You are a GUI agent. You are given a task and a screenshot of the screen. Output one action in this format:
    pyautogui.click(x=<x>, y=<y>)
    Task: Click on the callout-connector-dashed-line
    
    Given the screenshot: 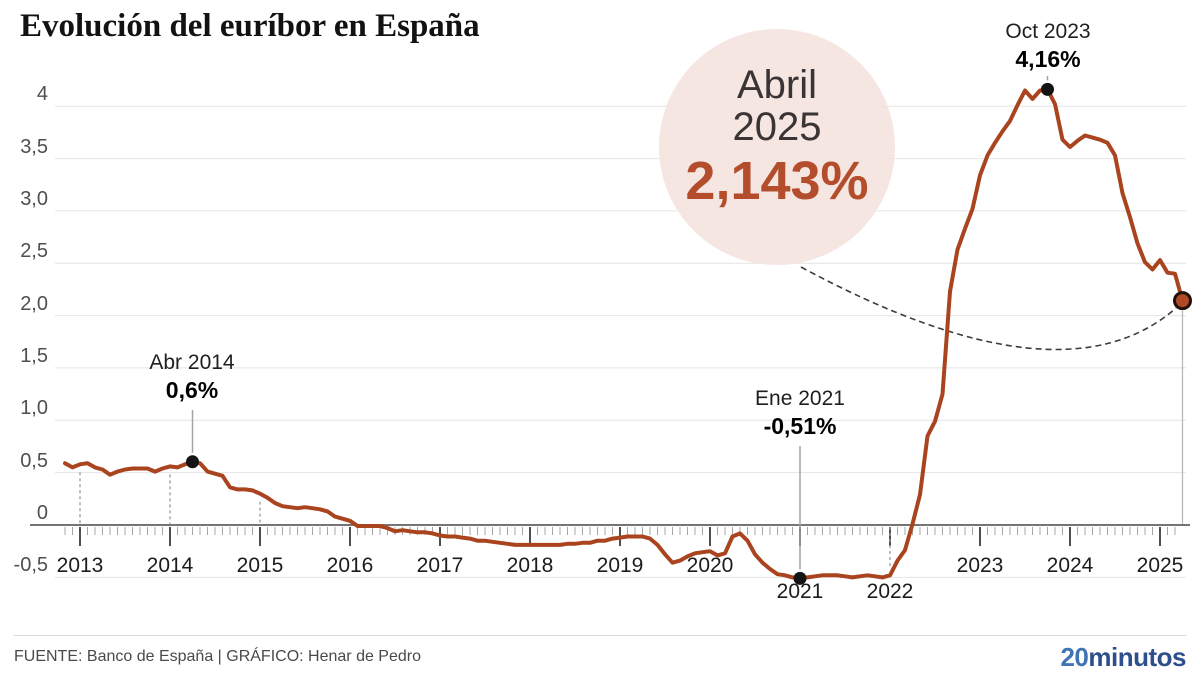 What is the action you would take?
    pyautogui.click(x=988, y=308)
    